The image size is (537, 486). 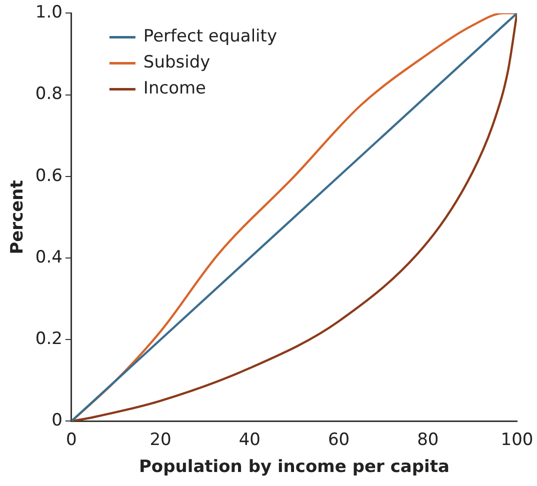 What do you see at coordinates (18, 217) in the screenshot?
I see `y-axis-title: Percent` at bounding box center [18, 217].